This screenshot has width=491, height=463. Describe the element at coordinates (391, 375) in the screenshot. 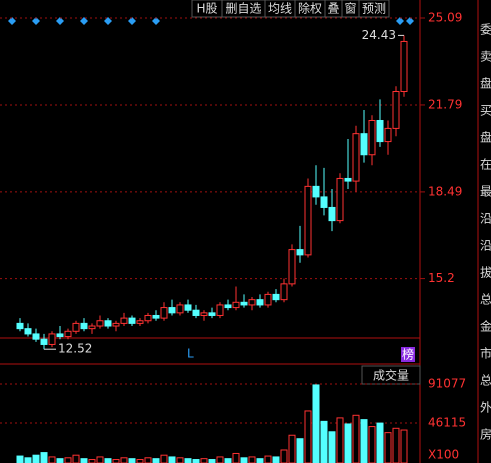

I see `volume-title: 成交量` at that location.